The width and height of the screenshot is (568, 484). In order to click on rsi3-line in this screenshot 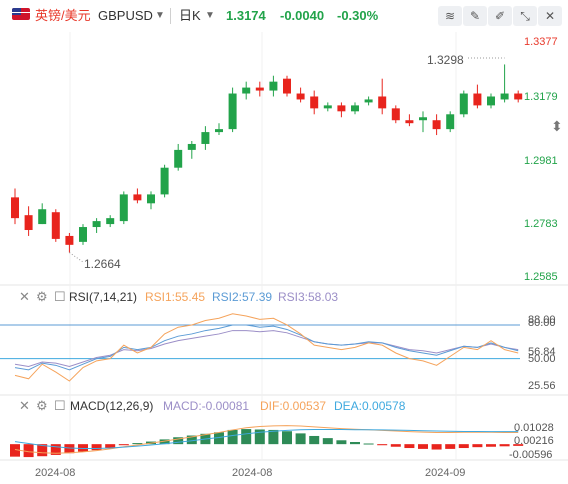, I will do `click(266, 348)`.